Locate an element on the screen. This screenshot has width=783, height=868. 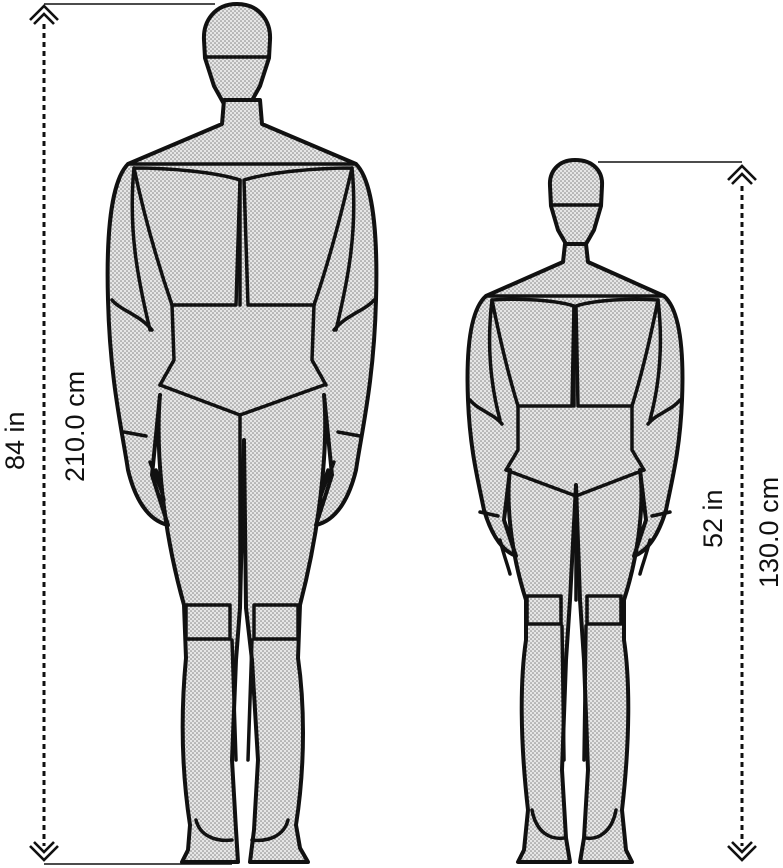
short-height-inches-label: 52 in is located at coordinates (713, 518).